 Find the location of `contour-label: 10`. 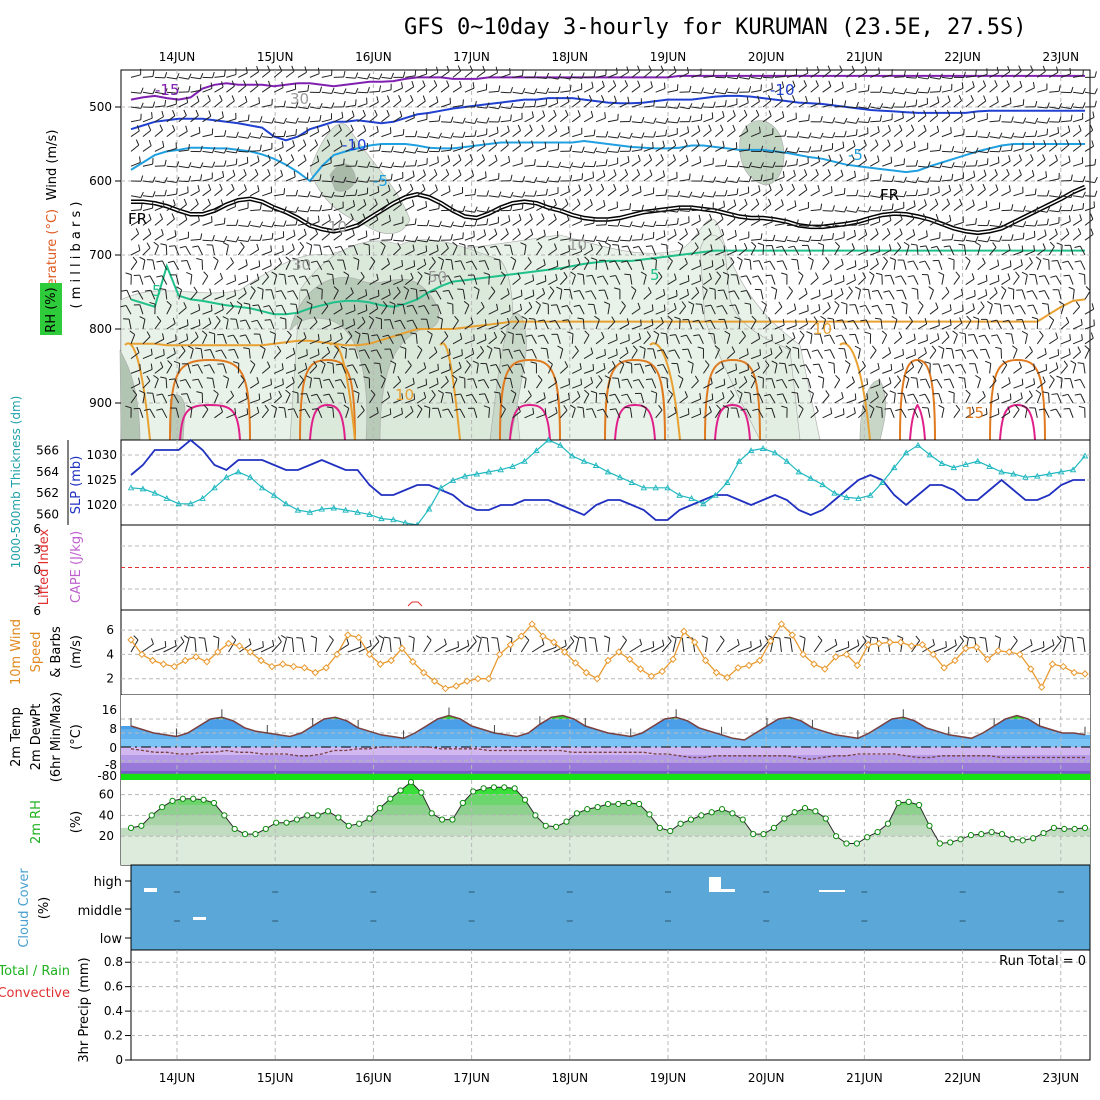

contour-label: 10 is located at coordinates (404, 395).